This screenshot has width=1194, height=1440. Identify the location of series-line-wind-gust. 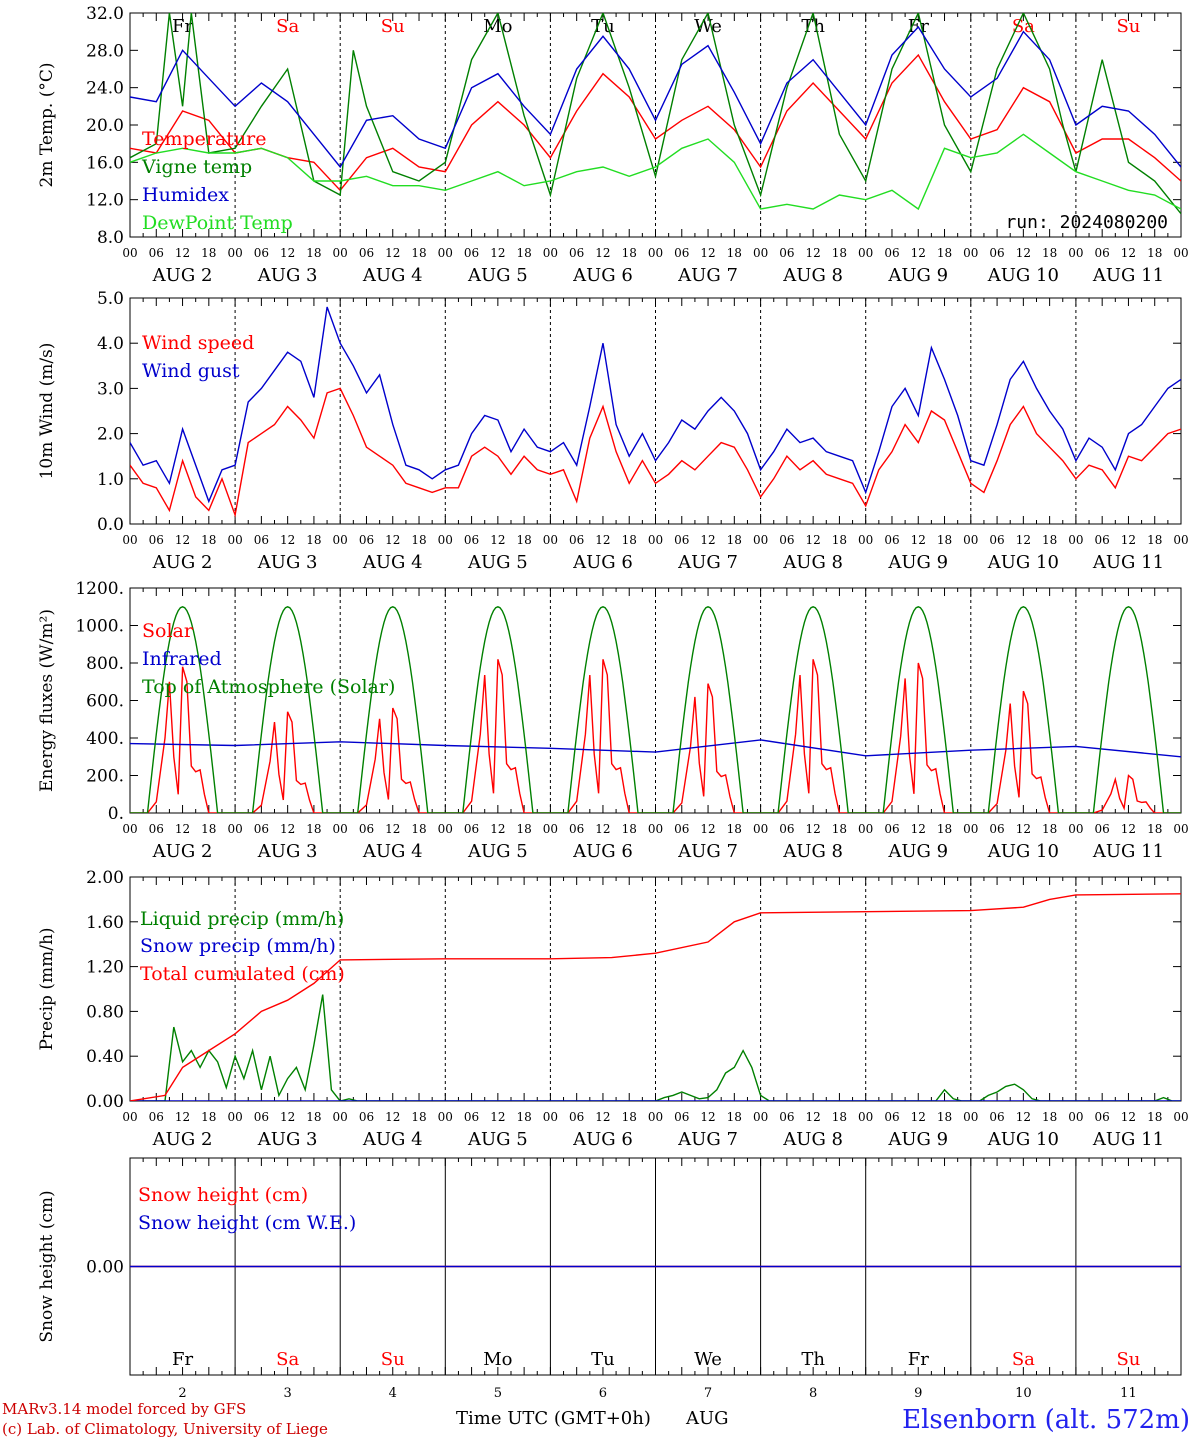
(655, 405).